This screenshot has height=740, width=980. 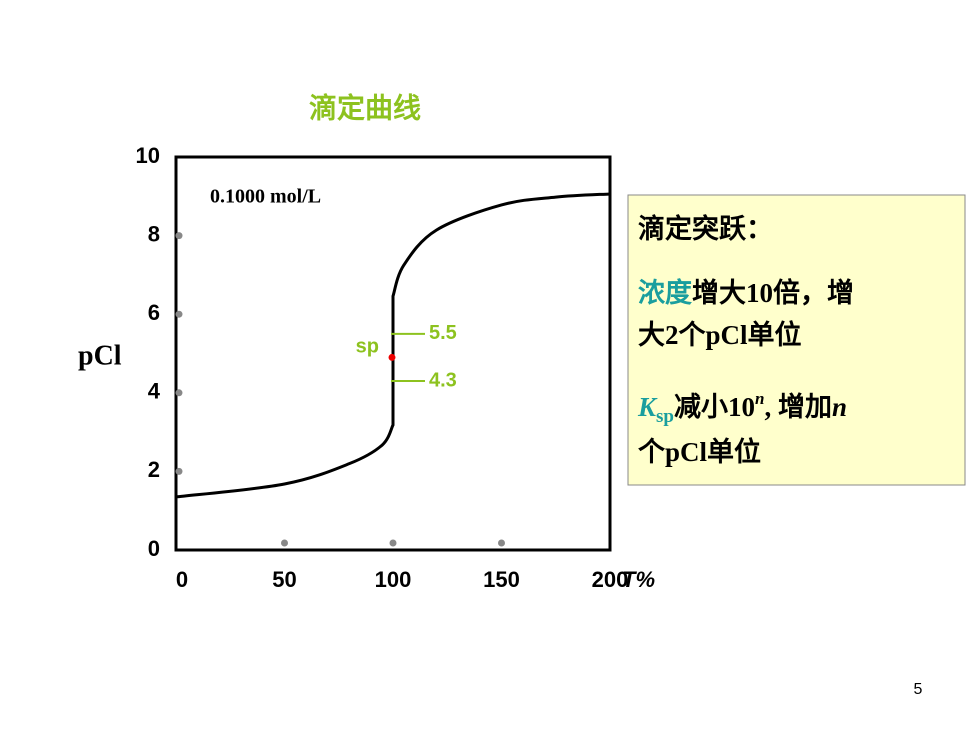 I want to click on text: 增大10倍，增, so click(x=773, y=292).